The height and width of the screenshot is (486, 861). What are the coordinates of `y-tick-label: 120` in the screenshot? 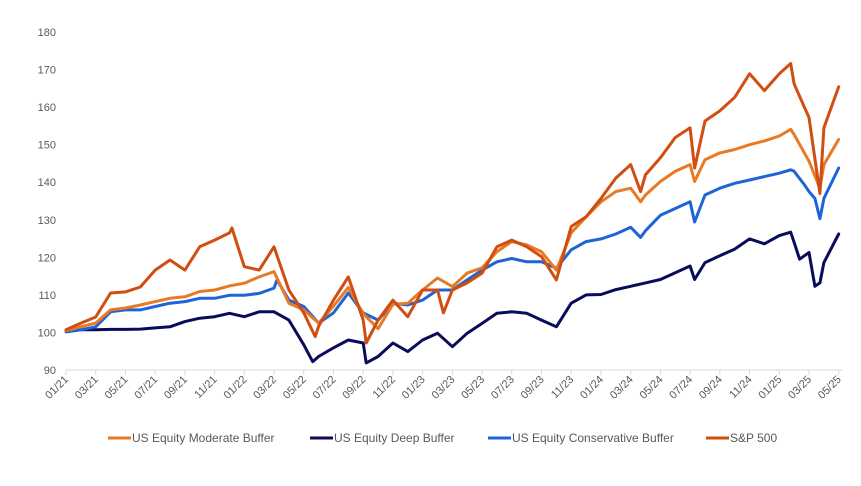 It's located at (47, 258).